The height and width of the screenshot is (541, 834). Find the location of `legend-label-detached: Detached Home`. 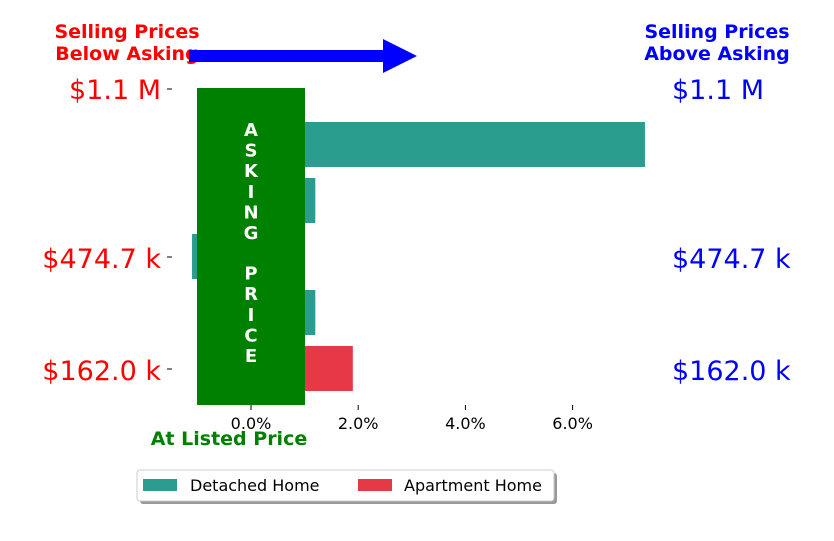

legend-label-detached: Detached Home is located at coordinates (255, 485).